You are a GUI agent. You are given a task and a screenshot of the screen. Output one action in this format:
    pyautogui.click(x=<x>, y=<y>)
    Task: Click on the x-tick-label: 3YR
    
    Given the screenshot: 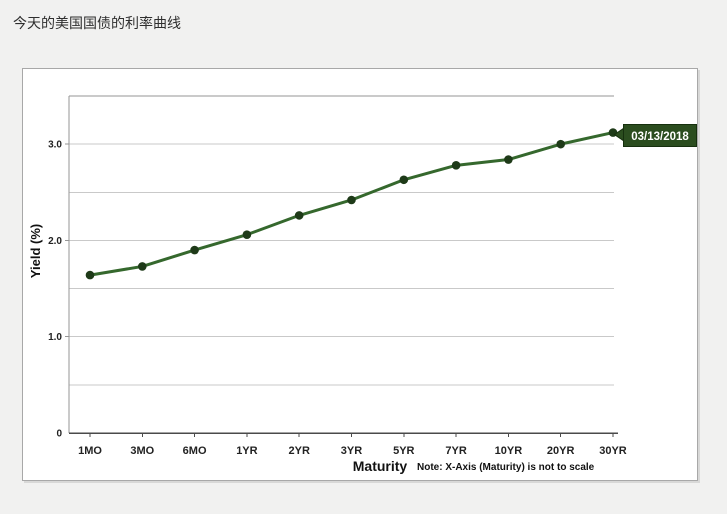 What is the action you would take?
    pyautogui.click(x=351, y=451)
    